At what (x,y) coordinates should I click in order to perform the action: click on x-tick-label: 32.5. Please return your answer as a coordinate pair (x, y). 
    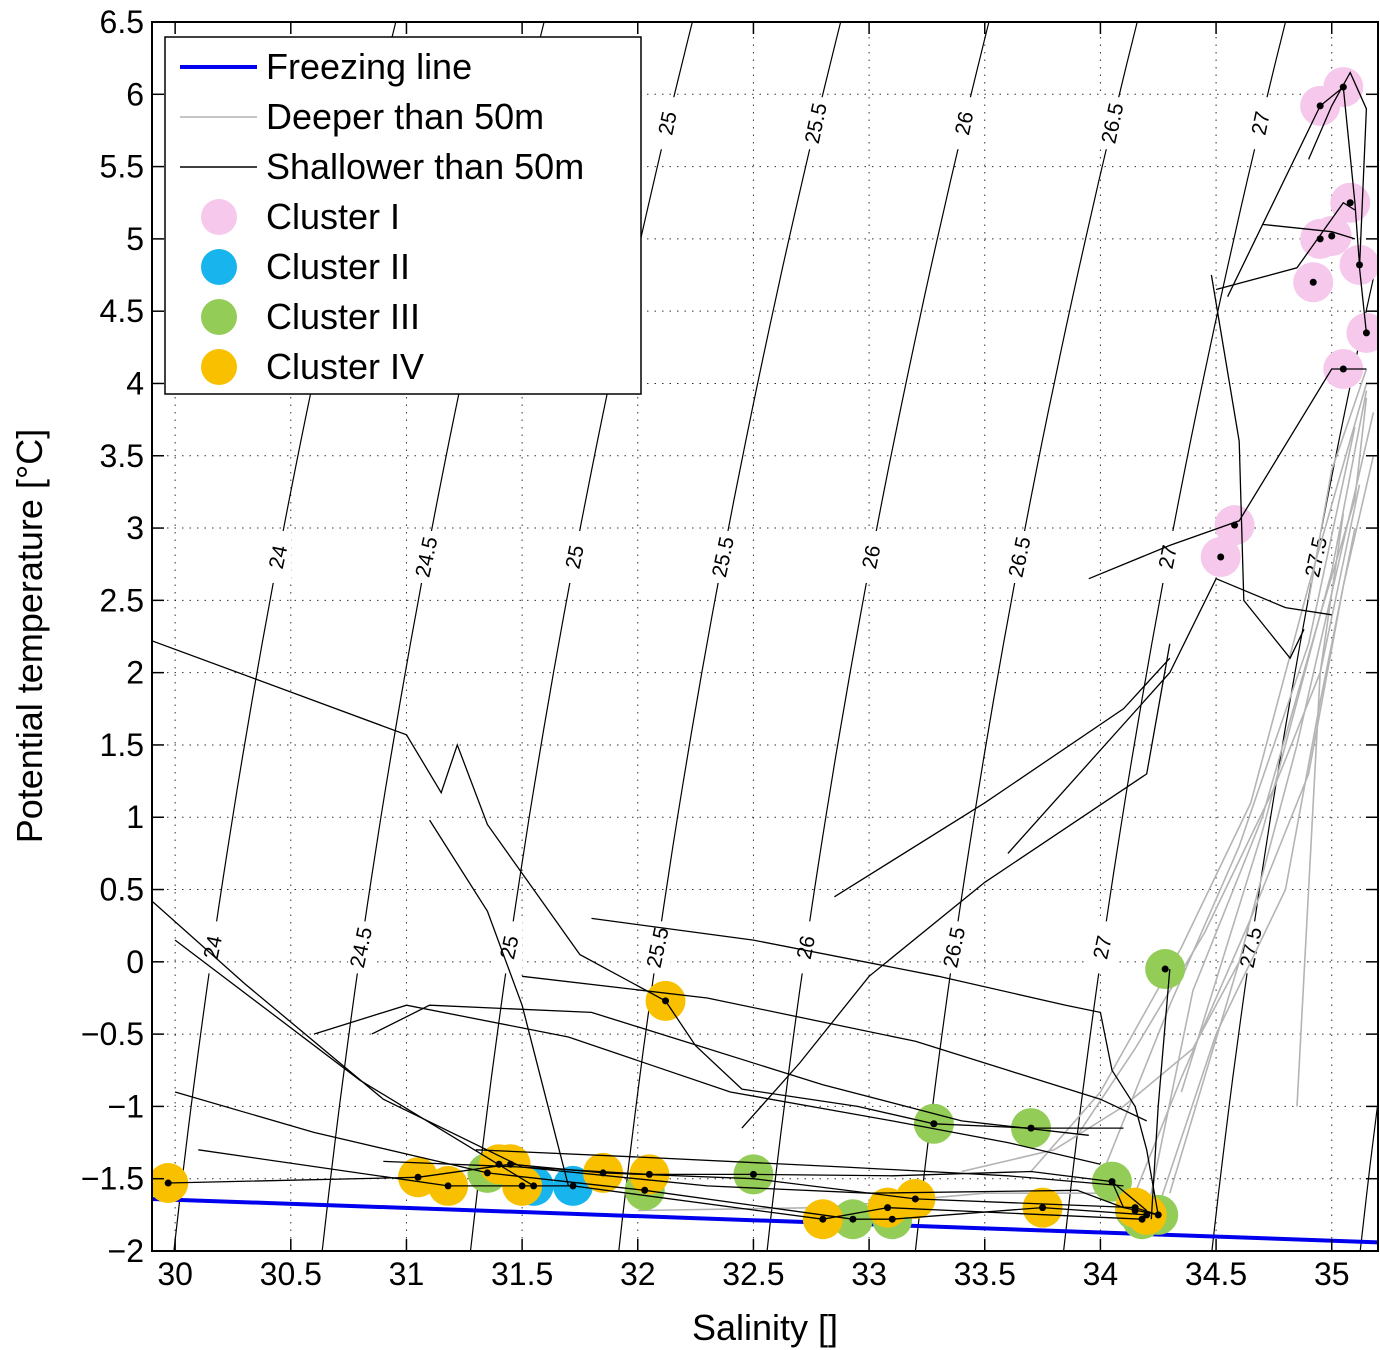
    Looking at the image, I should click on (753, 1274).